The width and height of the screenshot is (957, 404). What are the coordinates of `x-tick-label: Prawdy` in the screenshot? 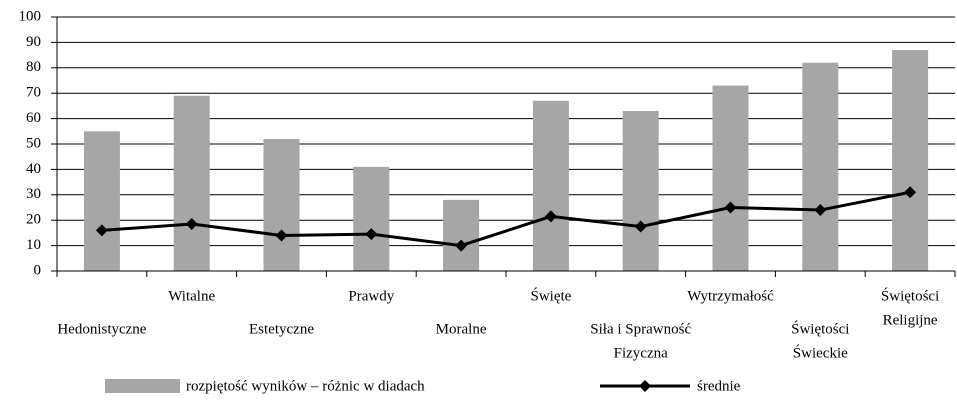 It's located at (371, 296).